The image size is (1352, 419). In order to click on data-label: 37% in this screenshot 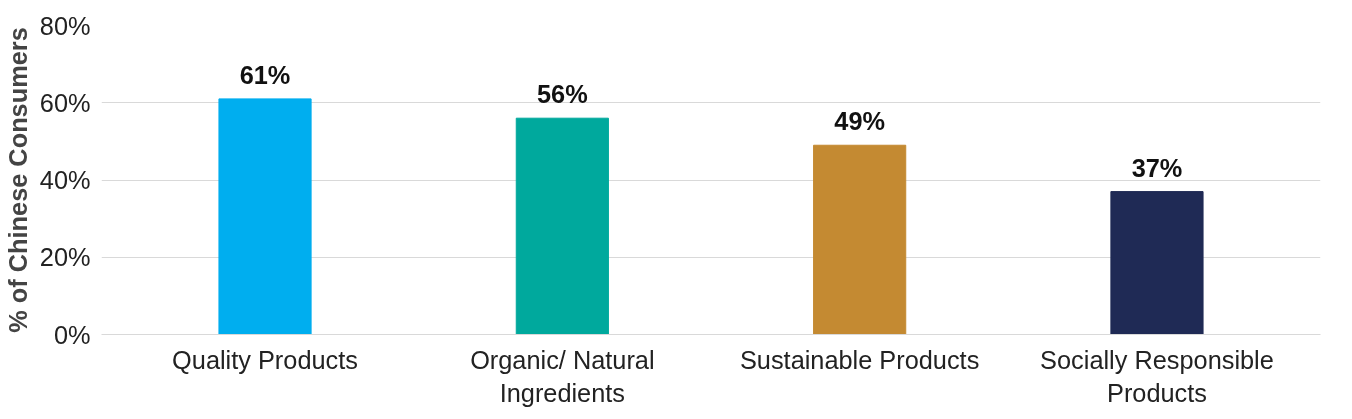, I will do `click(1157, 167)`.